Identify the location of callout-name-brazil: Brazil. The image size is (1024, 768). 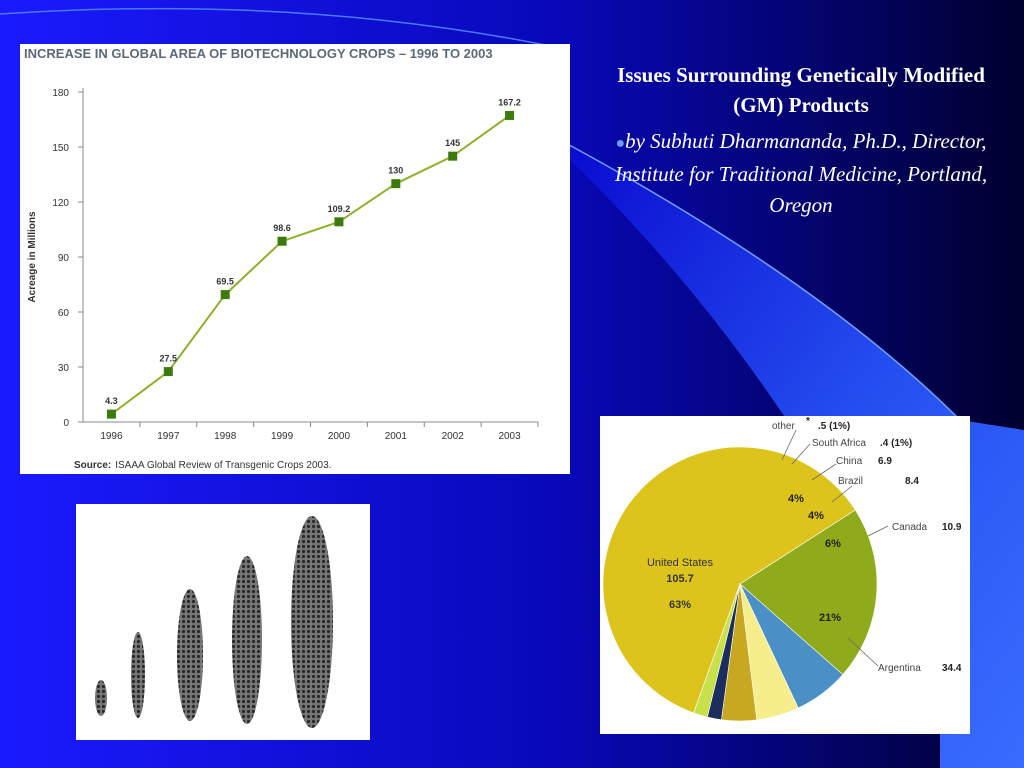
(850, 481).